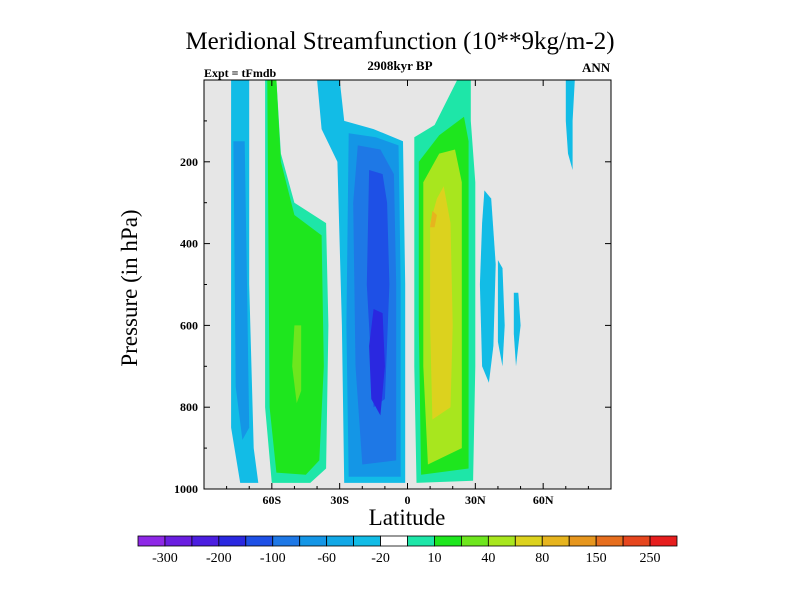  I want to click on colorbar-label: 150, so click(596, 558).